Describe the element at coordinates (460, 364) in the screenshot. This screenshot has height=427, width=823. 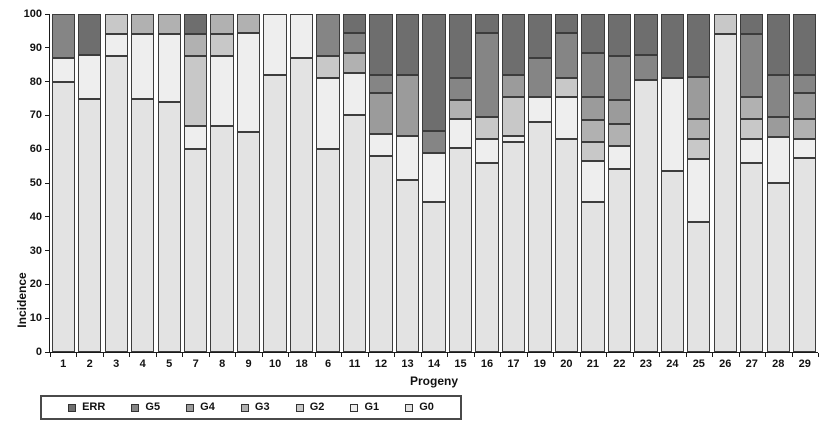
I see `x-tick-label: 15` at that location.